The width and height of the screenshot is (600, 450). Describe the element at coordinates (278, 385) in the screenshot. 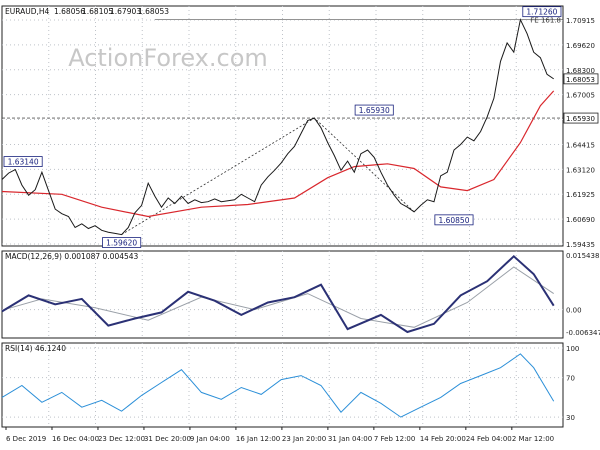

I see `rsi-line` at that location.